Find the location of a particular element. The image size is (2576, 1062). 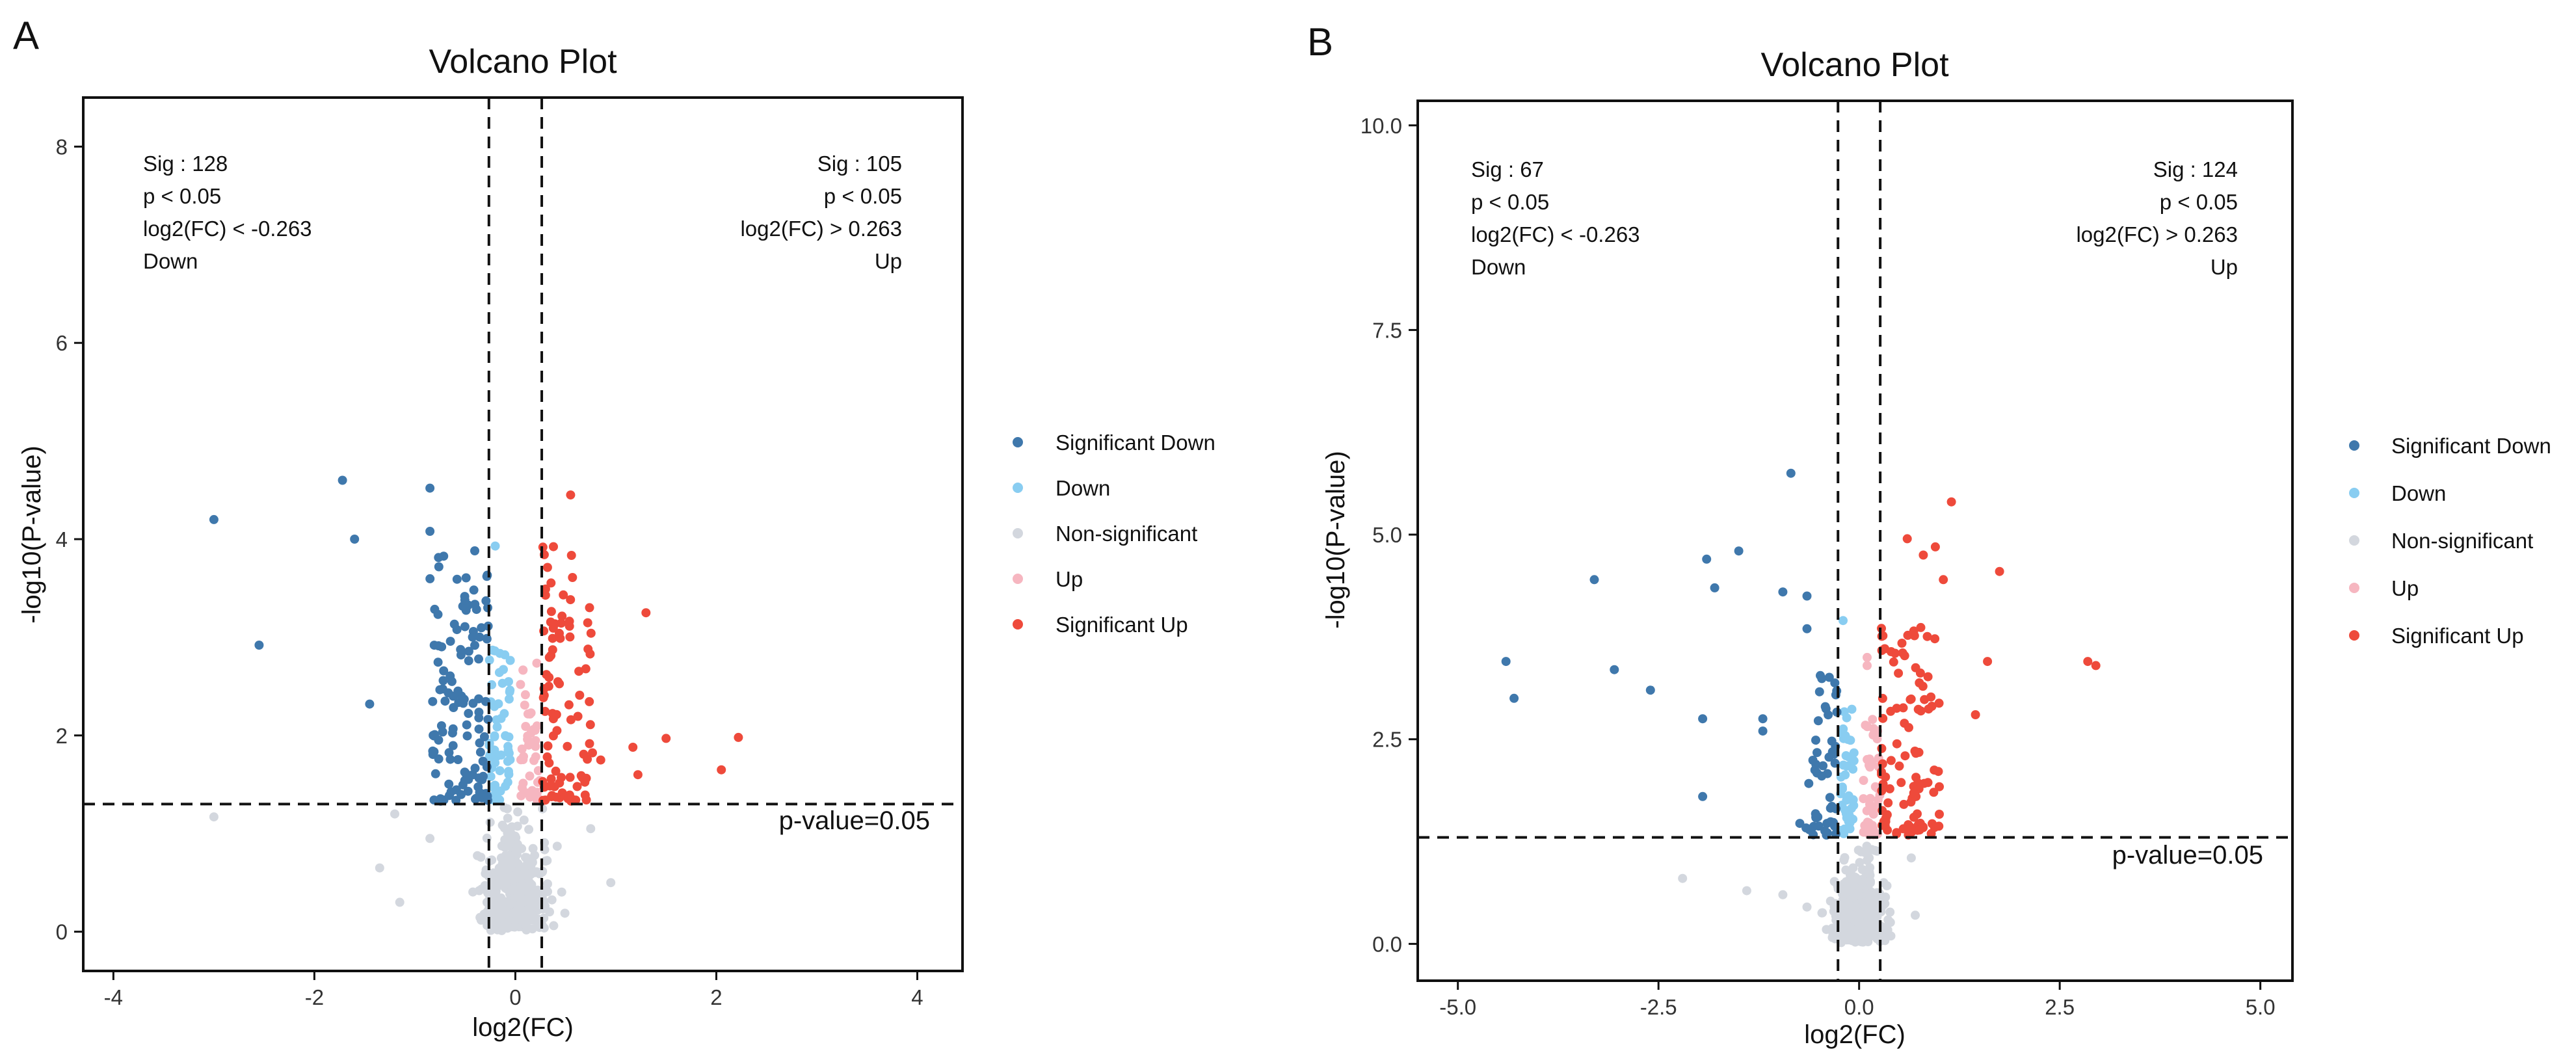

panel-a-legend-key-sig-down is located at coordinates (1018, 442).